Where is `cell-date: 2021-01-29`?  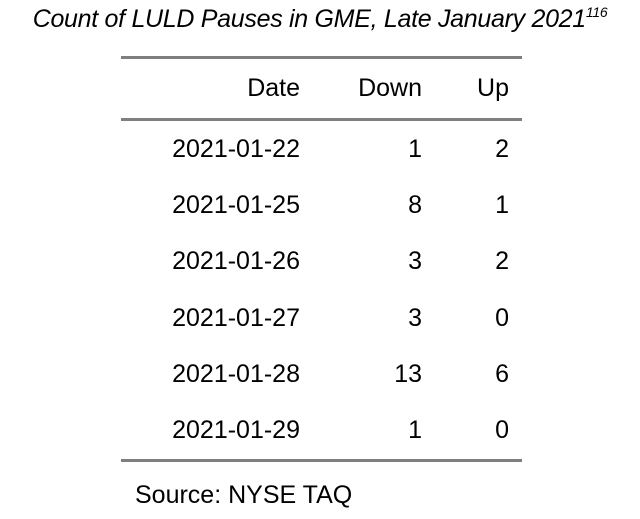
cell-date: 2021-01-29 is located at coordinates (236, 430).